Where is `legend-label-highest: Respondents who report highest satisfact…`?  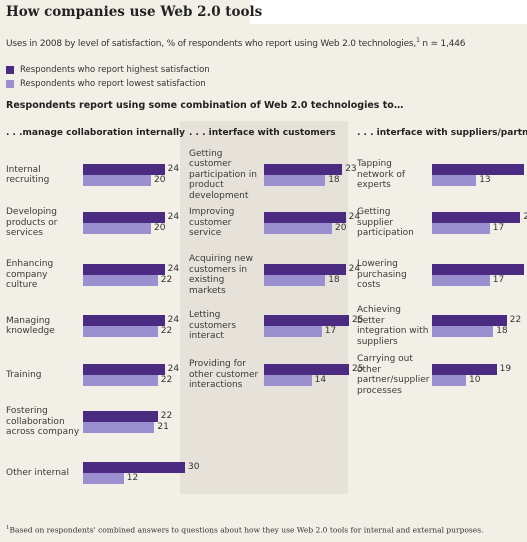
legend-label-highest: Respondents who report highest satisfact… is located at coordinates (115, 70).